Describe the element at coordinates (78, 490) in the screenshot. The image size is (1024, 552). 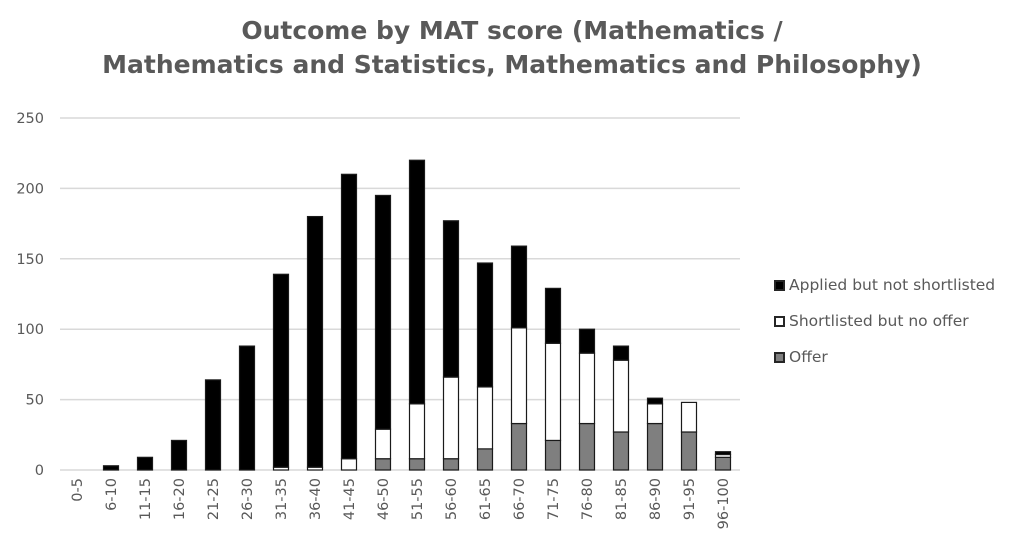
I see `x-tick-label: 0-5` at that location.